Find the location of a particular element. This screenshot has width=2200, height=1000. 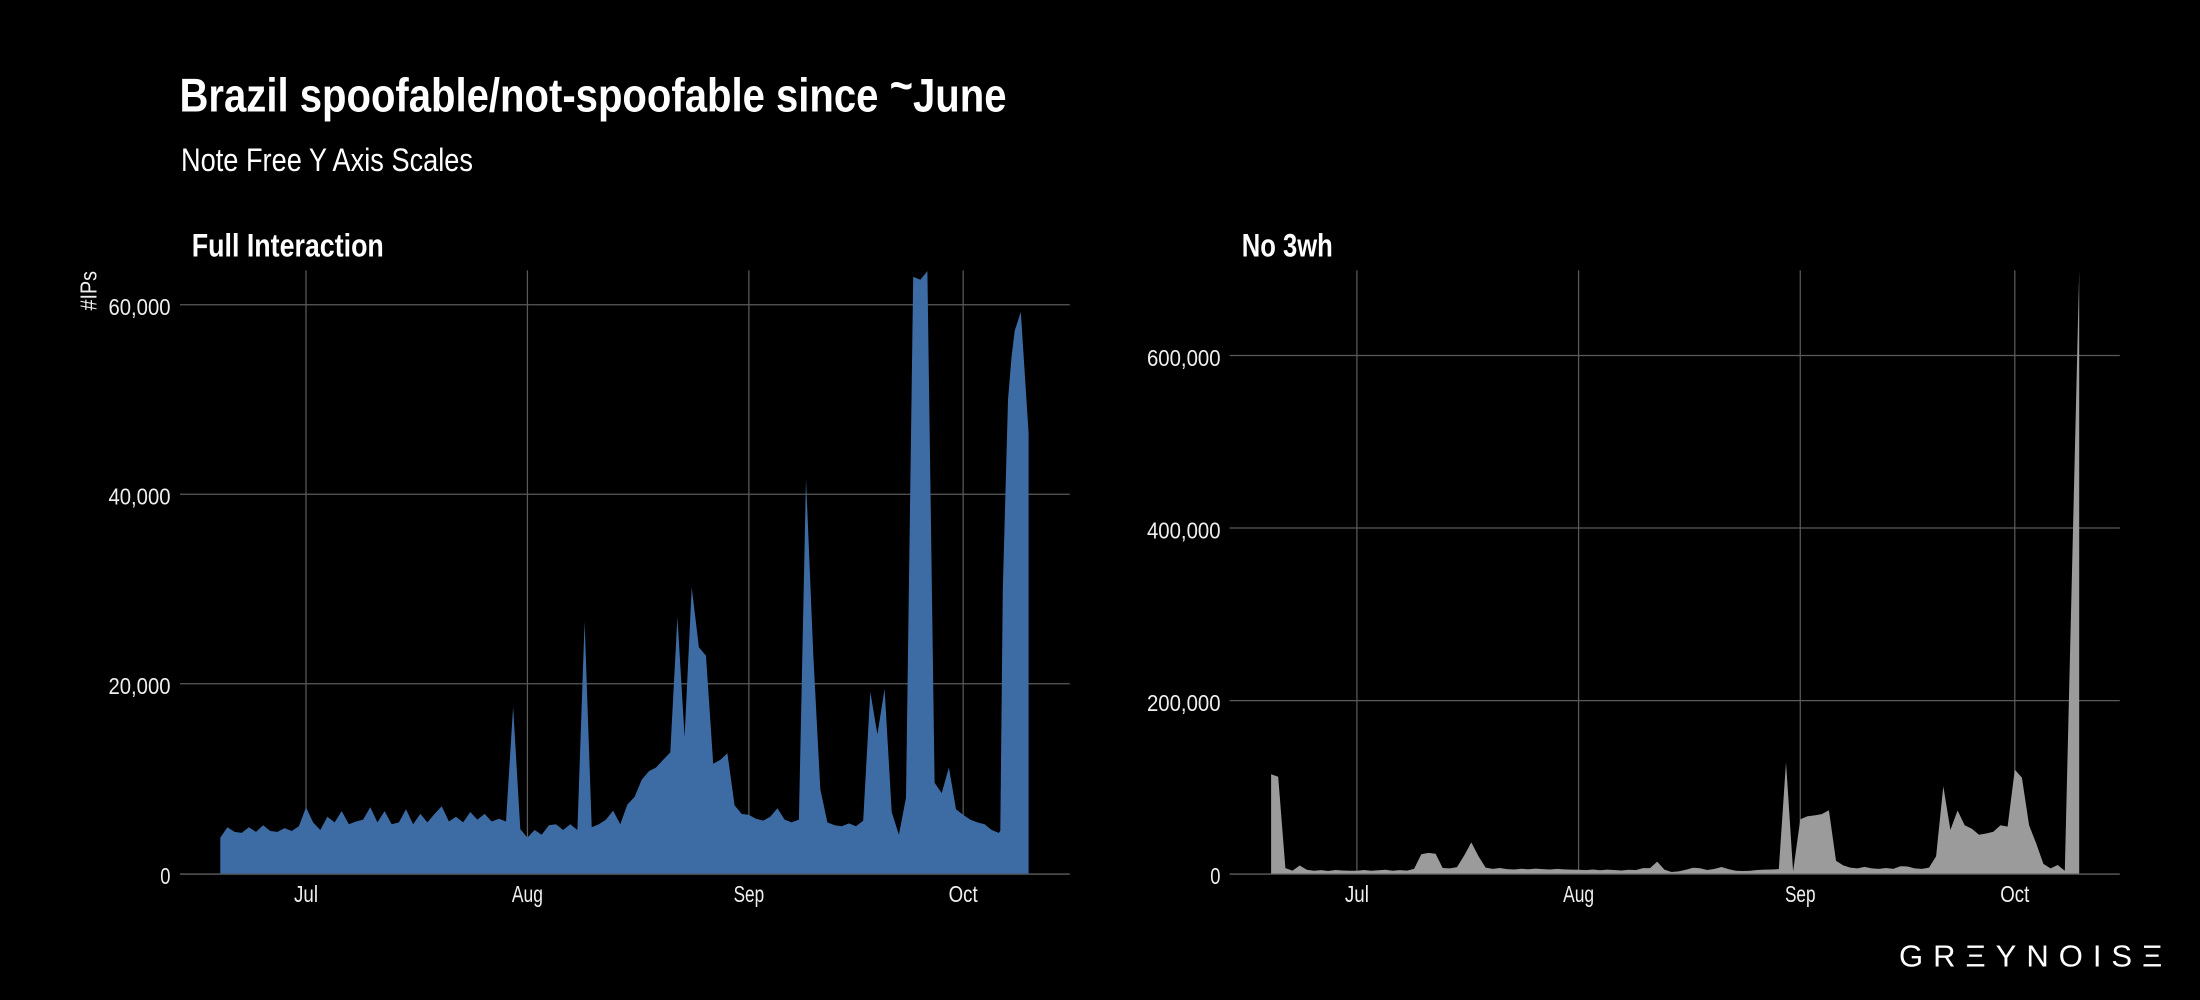

svg-text: 40,000 is located at coordinates (140, 497).